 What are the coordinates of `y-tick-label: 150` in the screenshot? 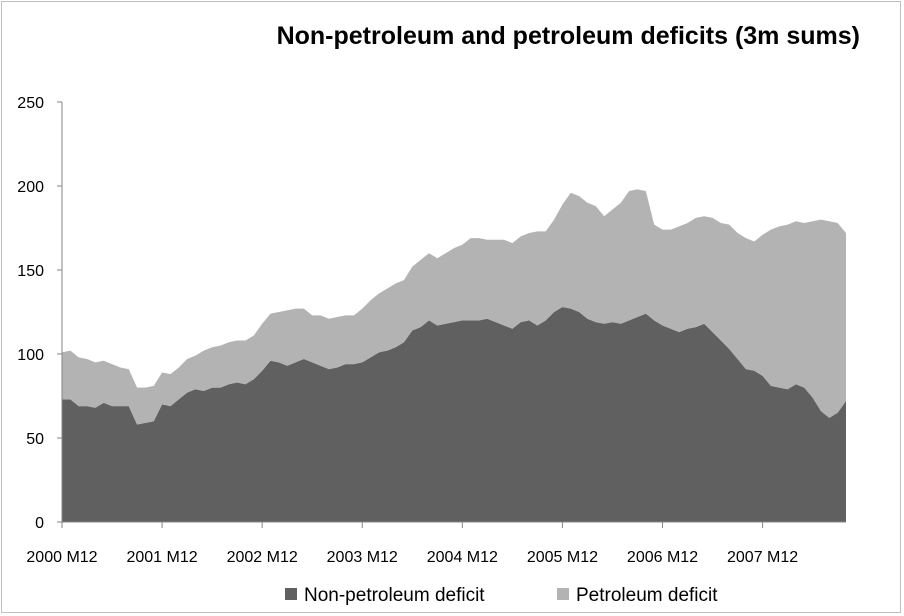 It's located at (30, 271).